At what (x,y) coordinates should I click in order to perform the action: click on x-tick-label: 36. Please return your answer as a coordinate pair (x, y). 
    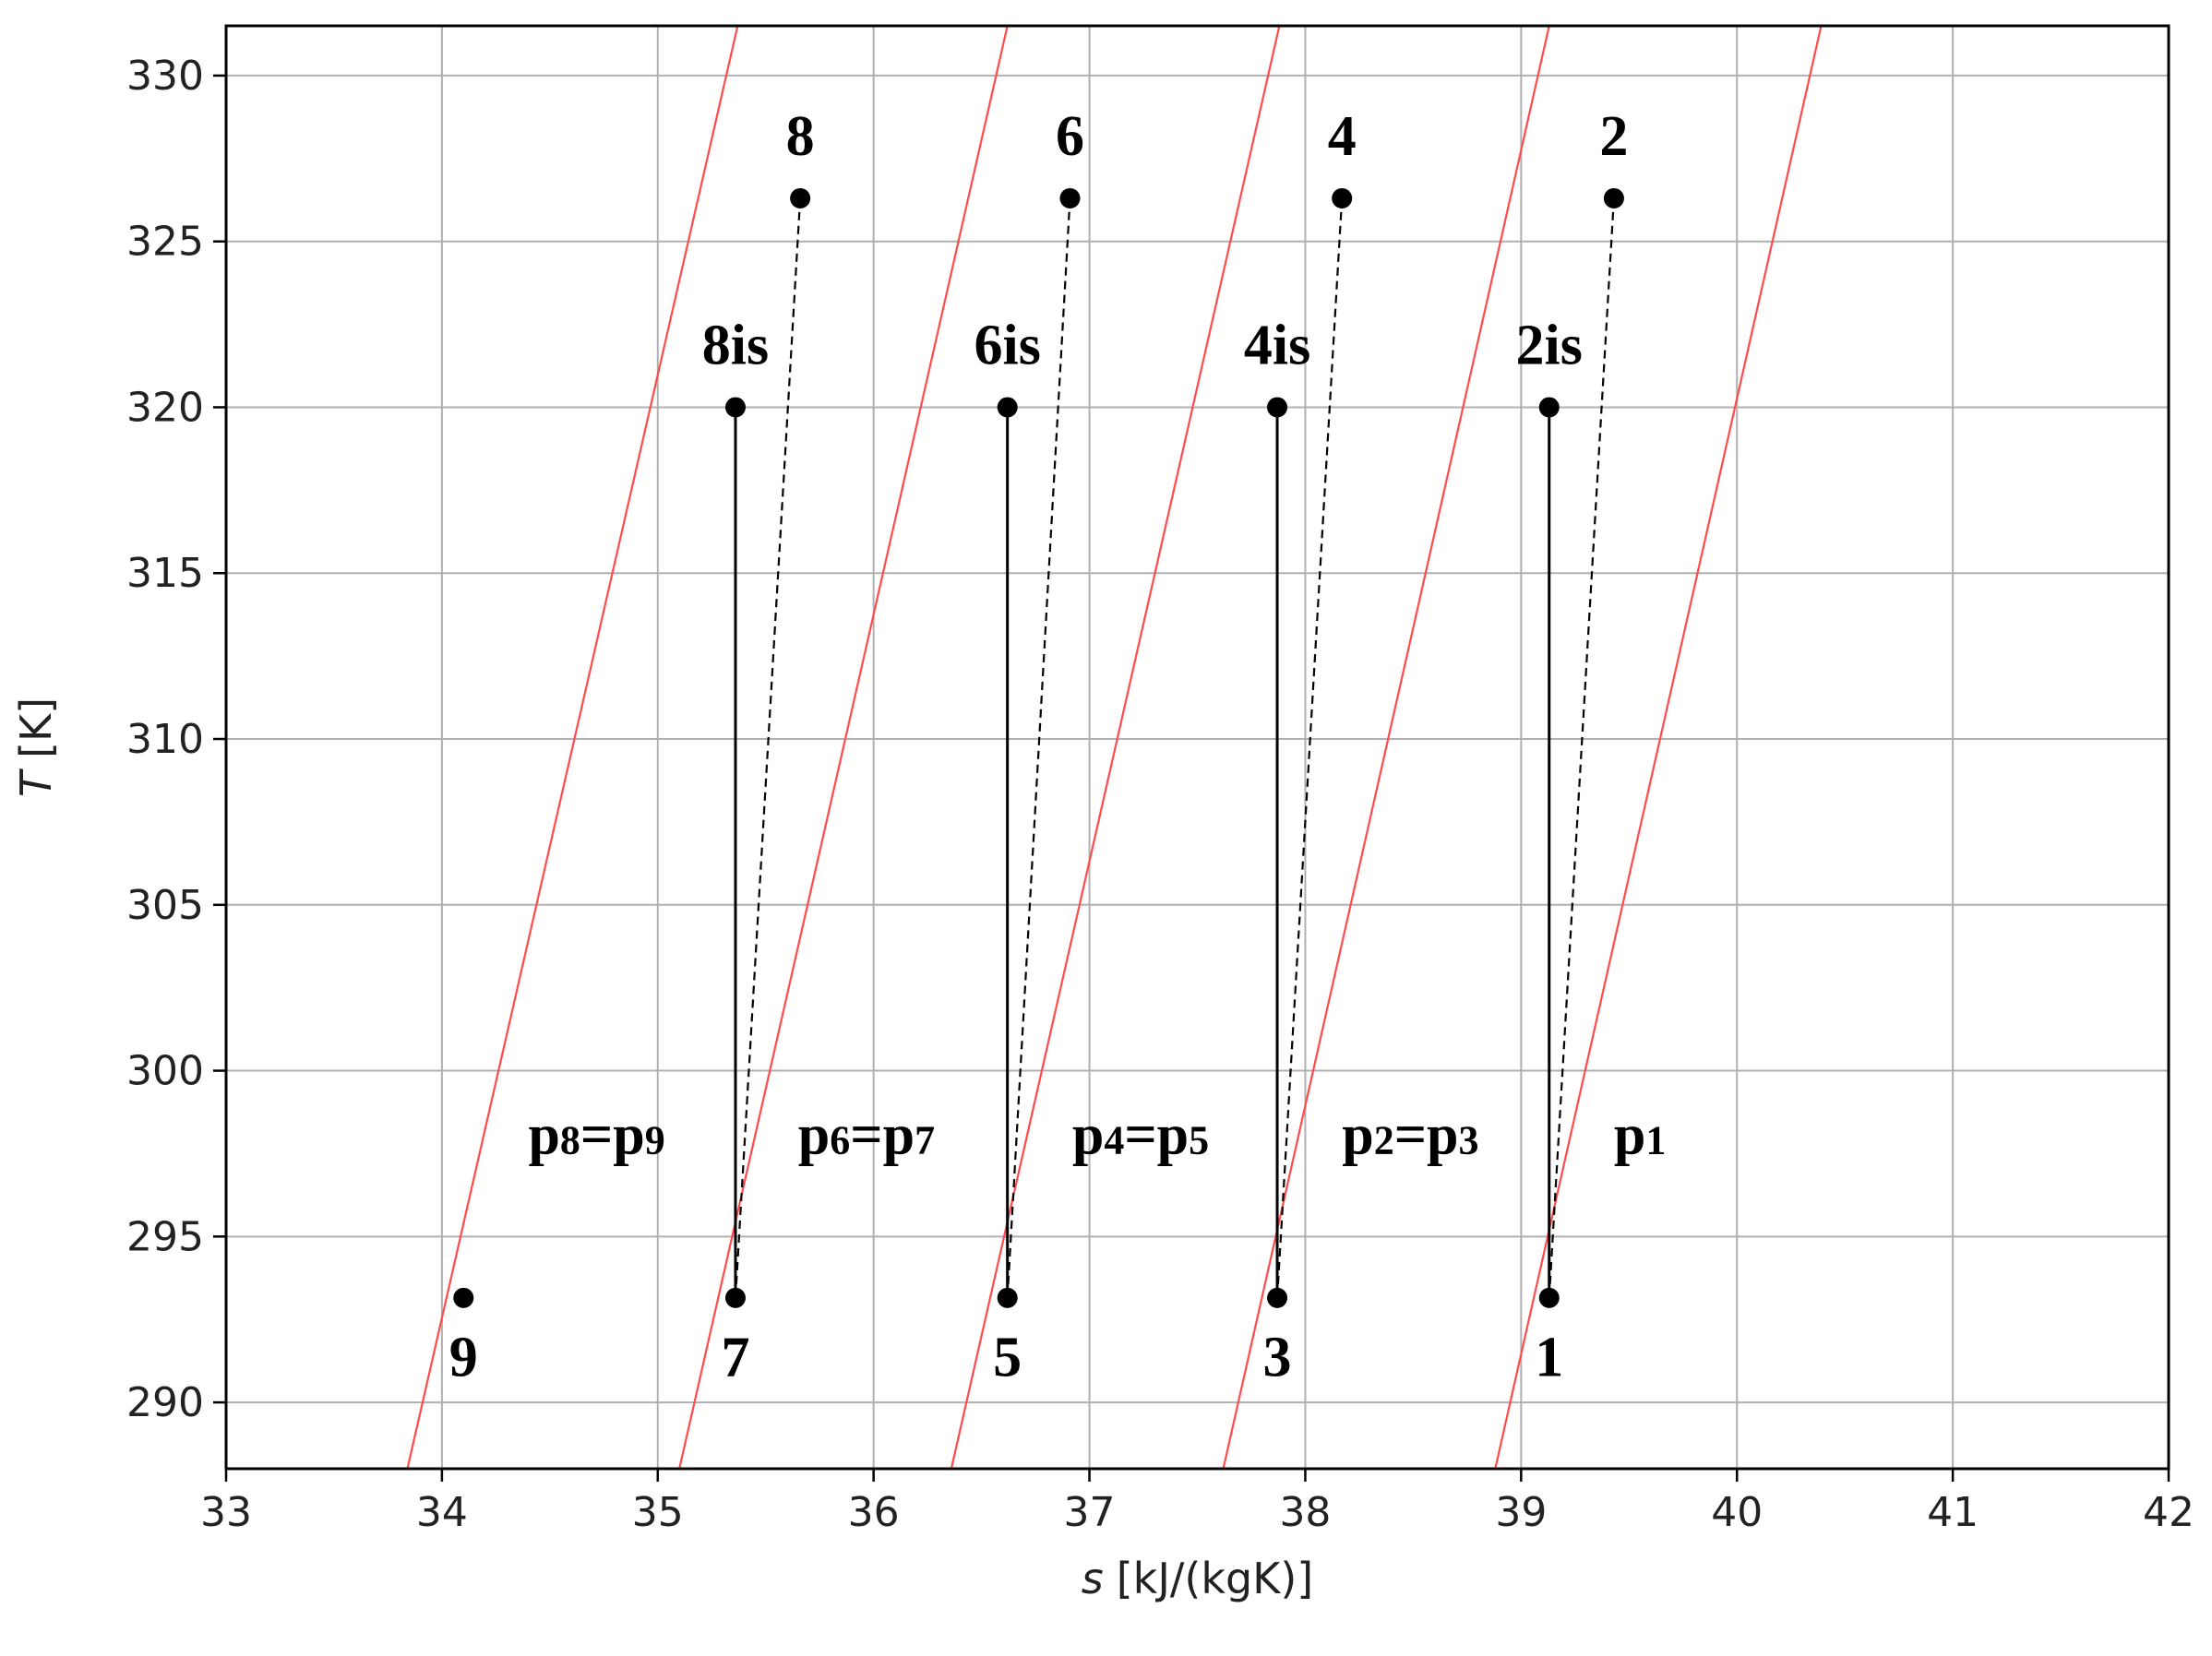
    Looking at the image, I should click on (874, 1512).